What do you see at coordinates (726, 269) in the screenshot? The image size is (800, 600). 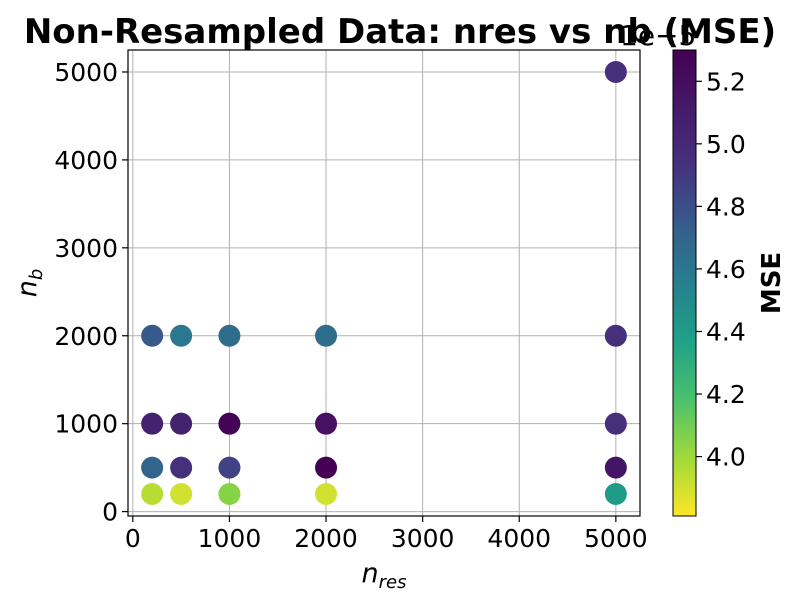 I see `colorbar-tick-label: 4.6` at bounding box center [726, 269].